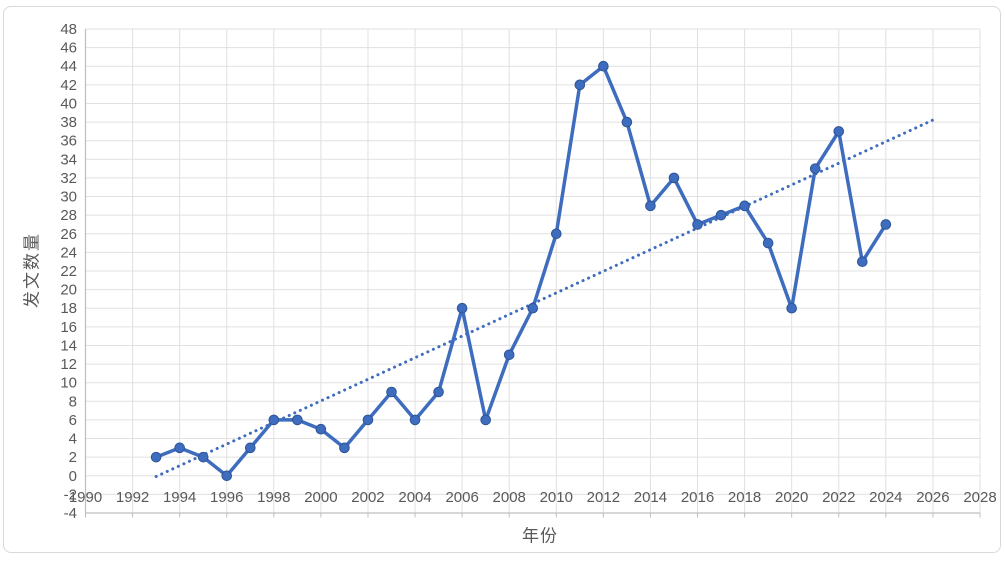 Image resolution: width=1005 pixels, height=561 pixels. What do you see at coordinates (85, 497) in the screenshot?
I see `x-tick-label: 1990` at bounding box center [85, 497].